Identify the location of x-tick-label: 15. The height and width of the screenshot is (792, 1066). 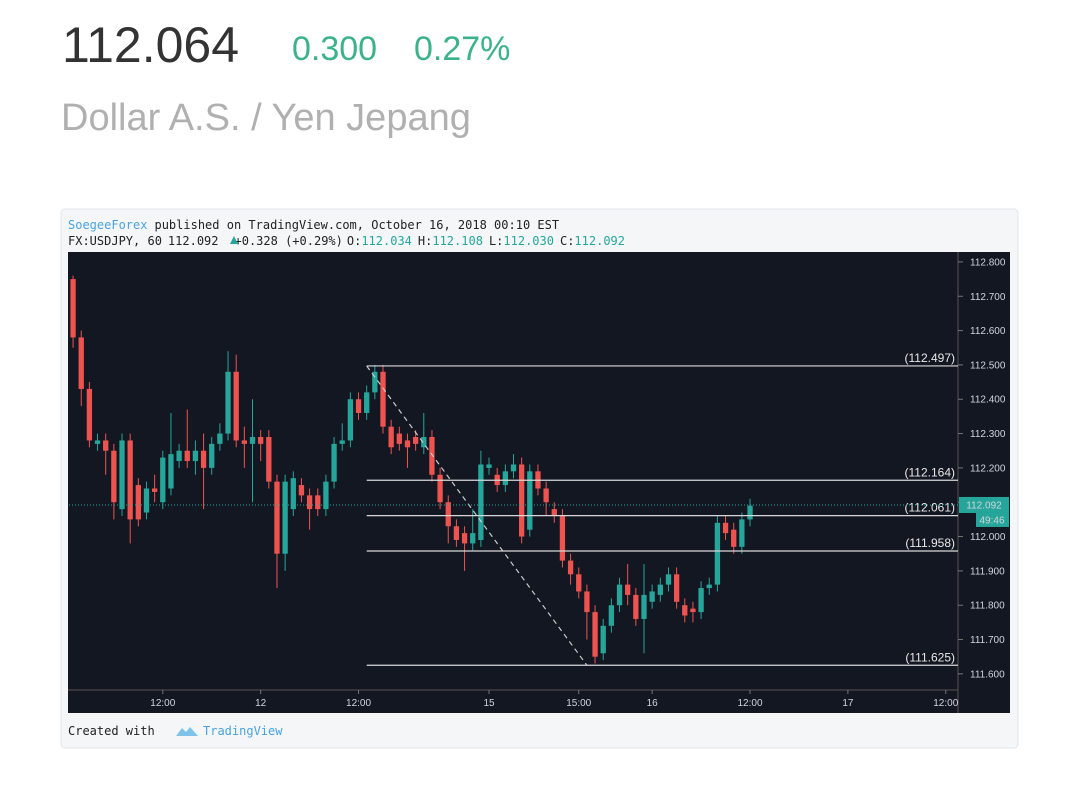
(489, 703).